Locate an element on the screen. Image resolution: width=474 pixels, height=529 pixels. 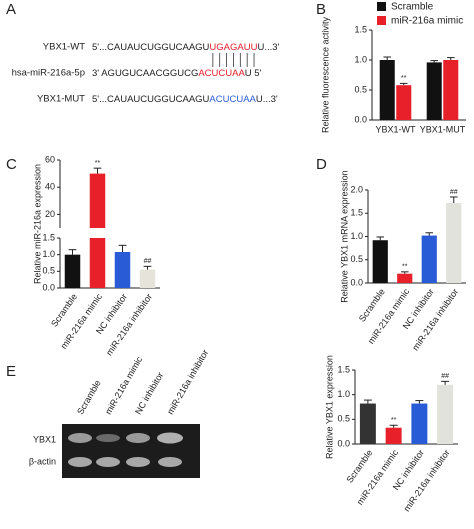
sequence-segment: U 5' is located at coordinates (253, 73).